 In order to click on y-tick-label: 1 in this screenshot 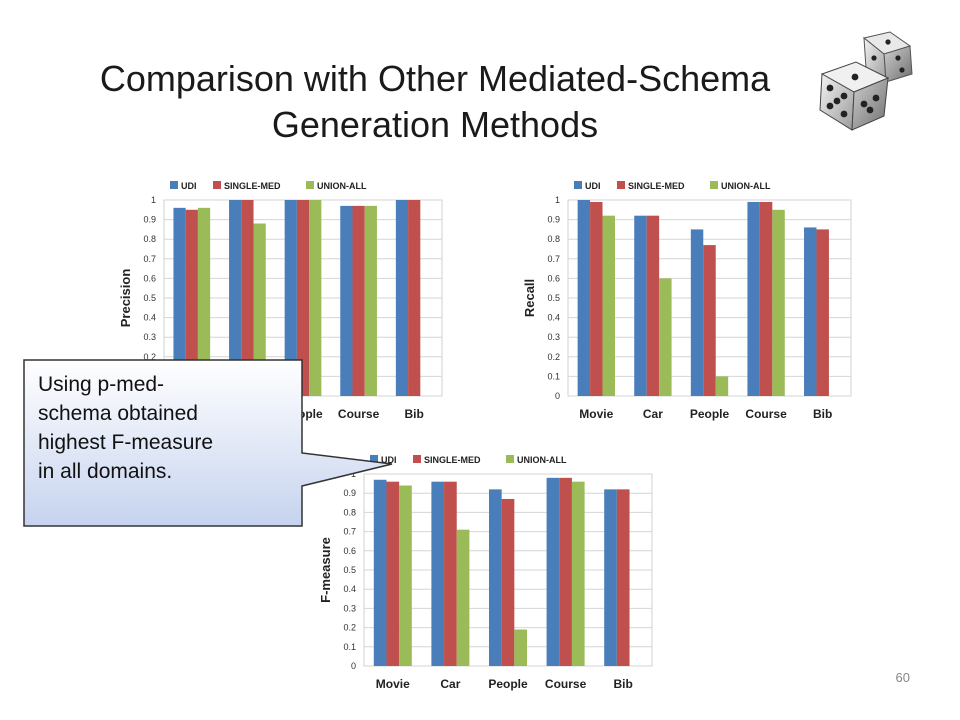, I will do `click(557, 200)`.